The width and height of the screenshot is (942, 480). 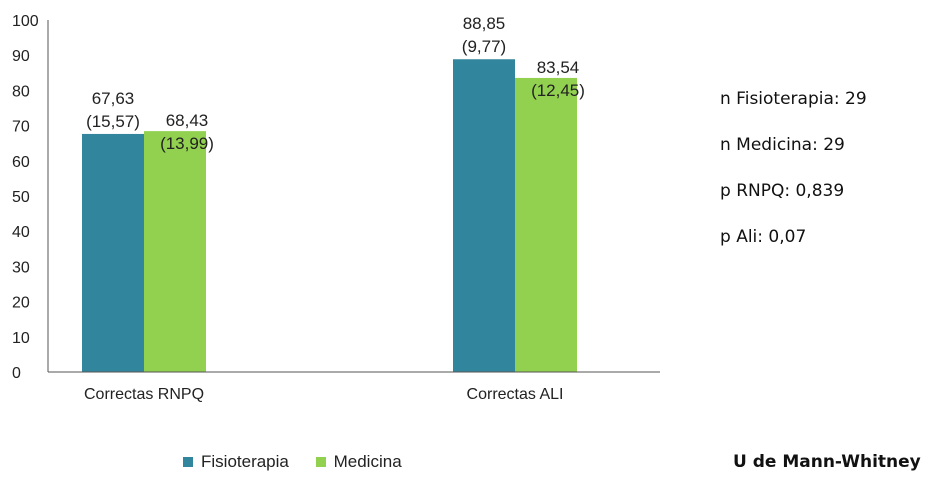 I want to click on chart-legend: Fisioterapia Medicina, so click(x=303, y=462).